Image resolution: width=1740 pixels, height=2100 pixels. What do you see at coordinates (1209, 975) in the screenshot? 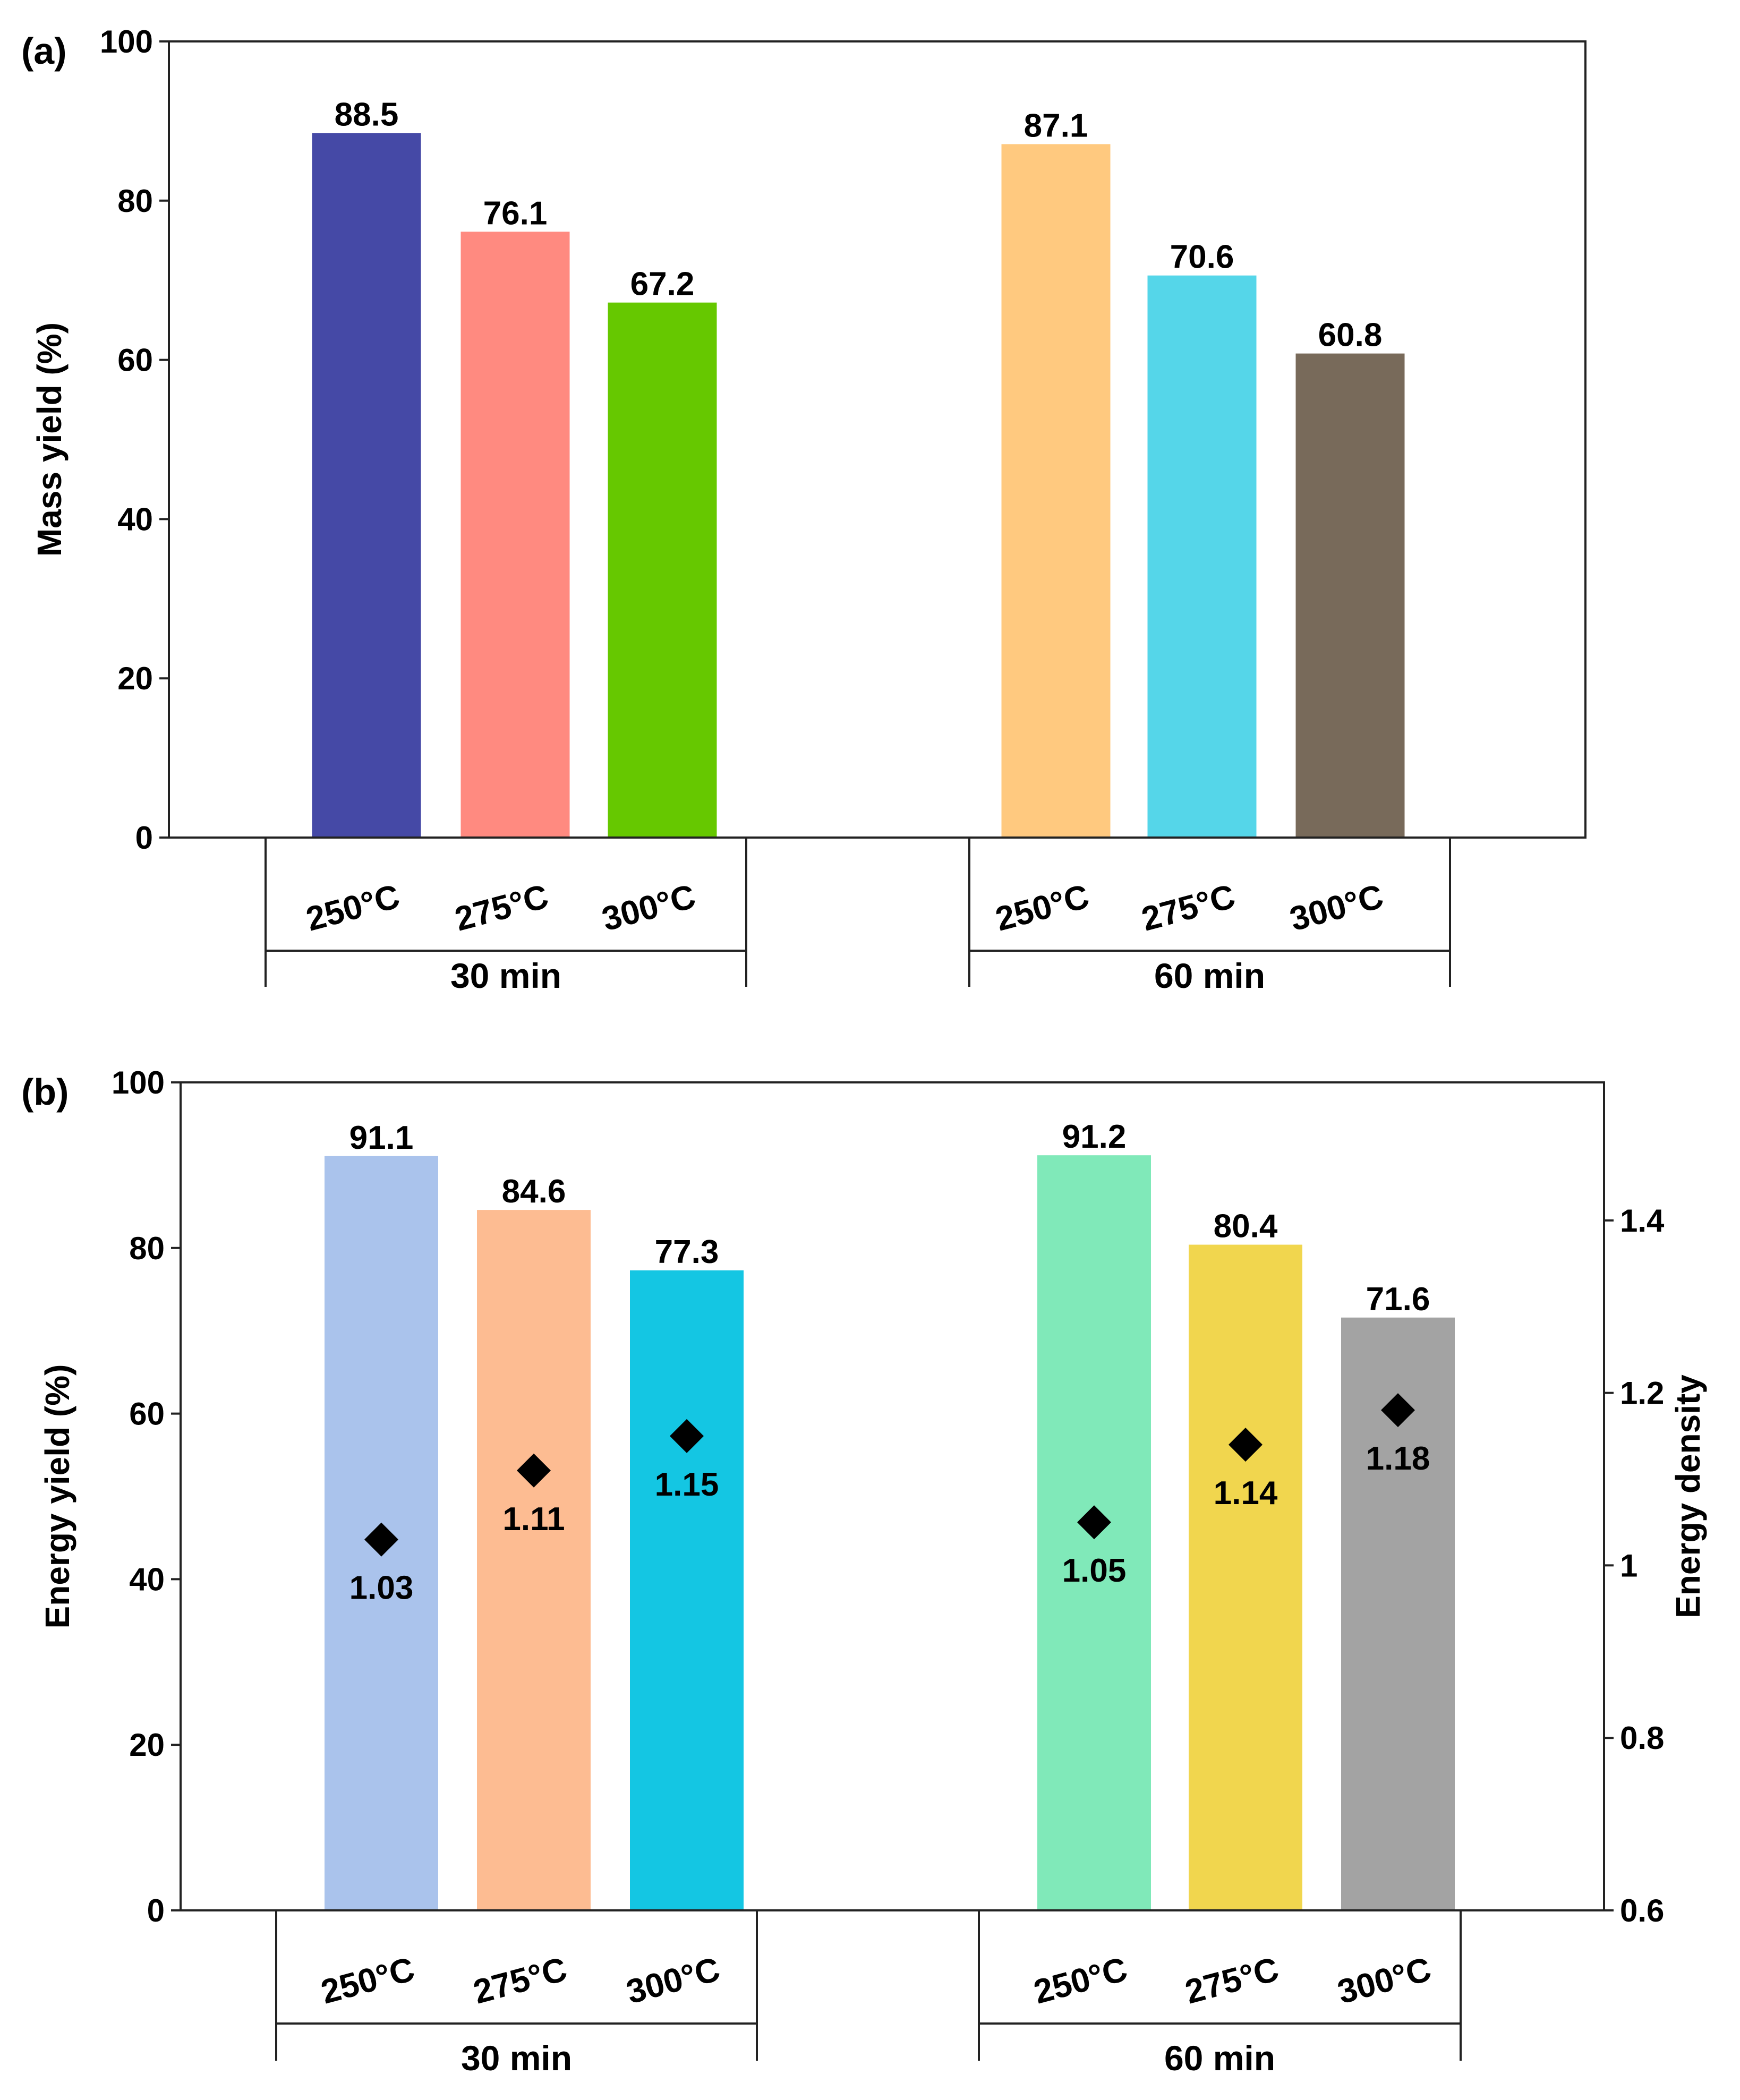
I see `panel-a-group-label: 60 min` at bounding box center [1209, 975].